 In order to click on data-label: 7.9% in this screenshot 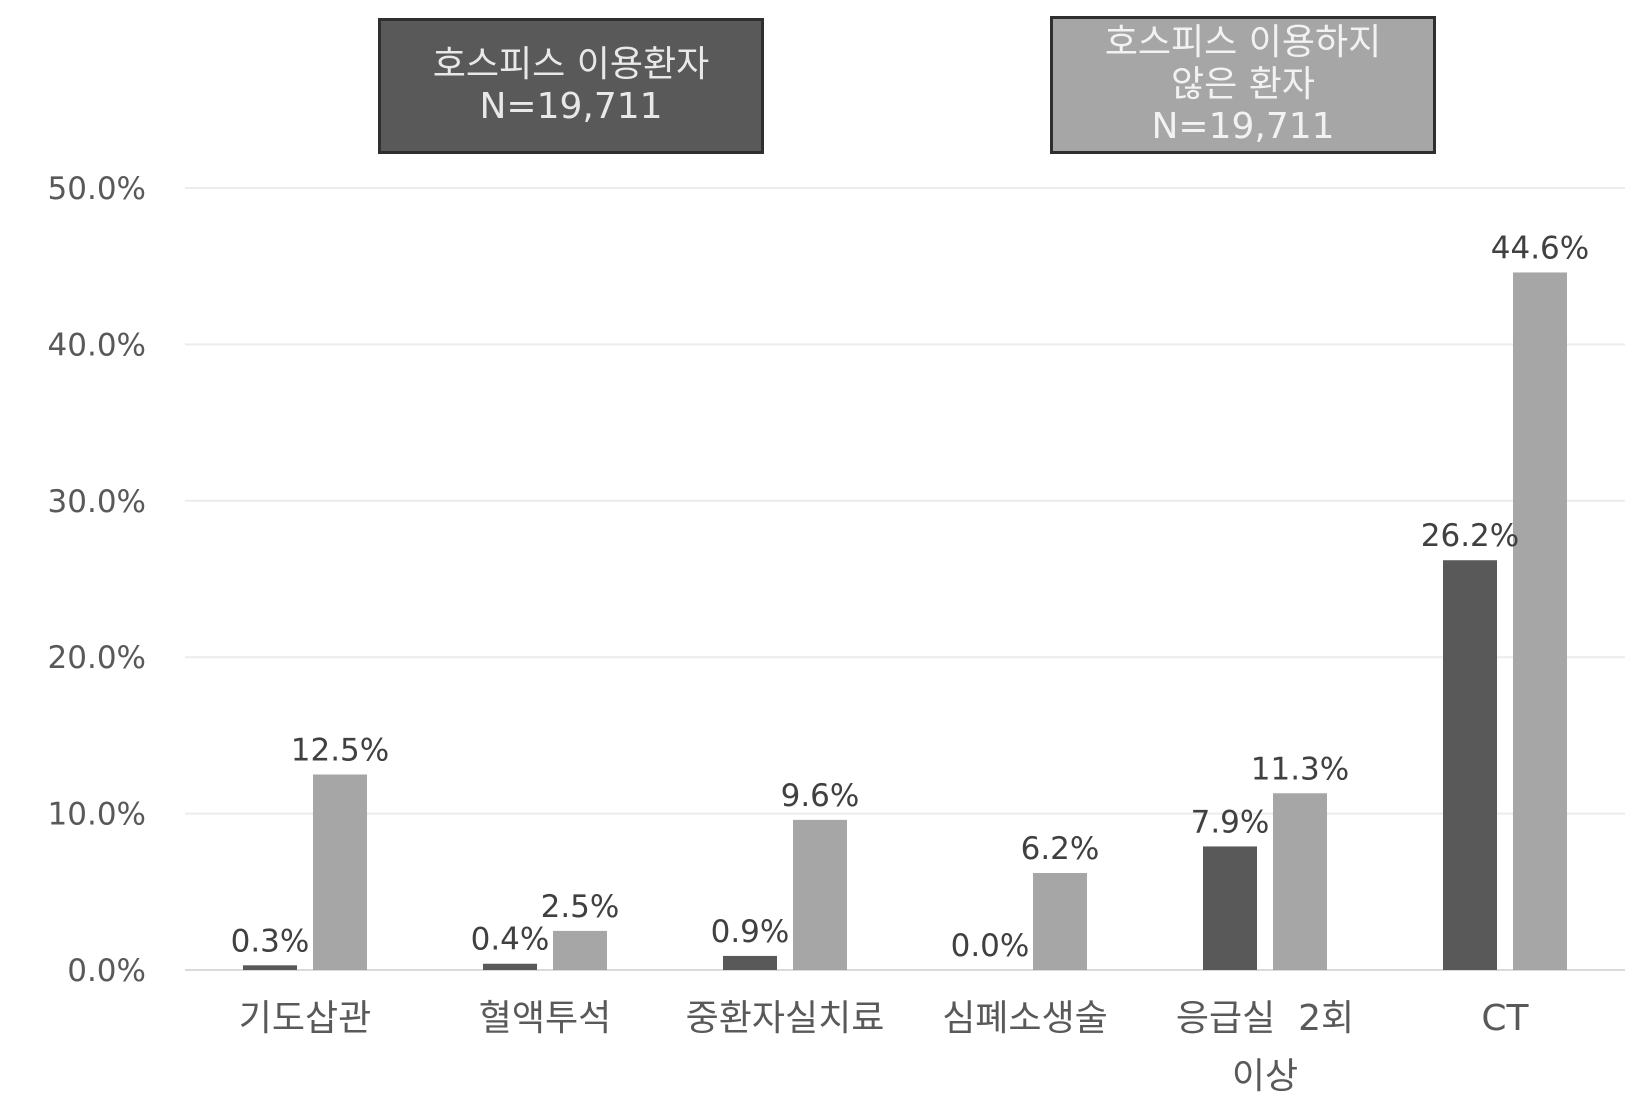, I will do `click(1230, 822)`.